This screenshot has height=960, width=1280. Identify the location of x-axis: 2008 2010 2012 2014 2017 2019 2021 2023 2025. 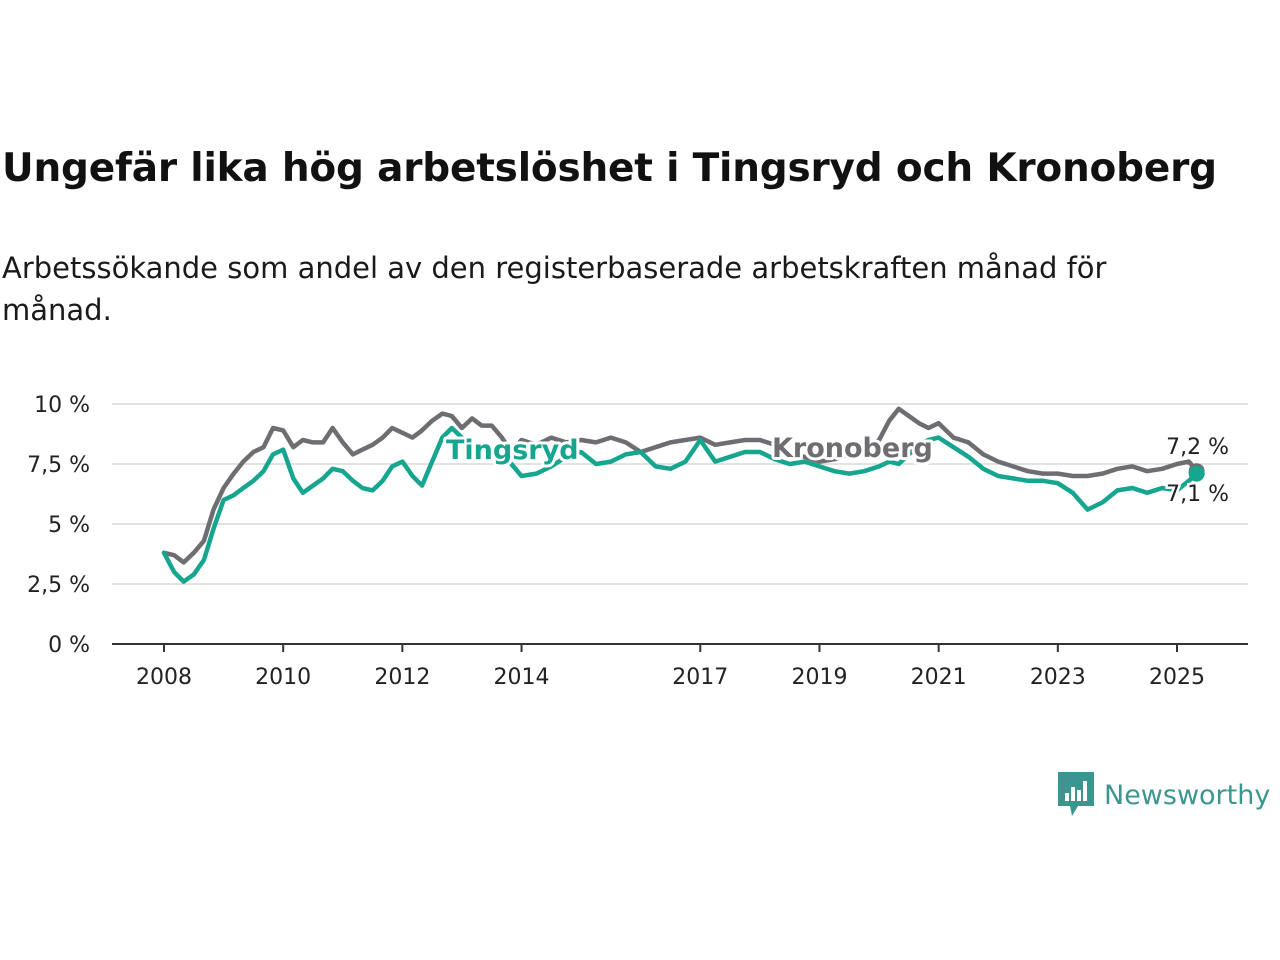
(680, 666).